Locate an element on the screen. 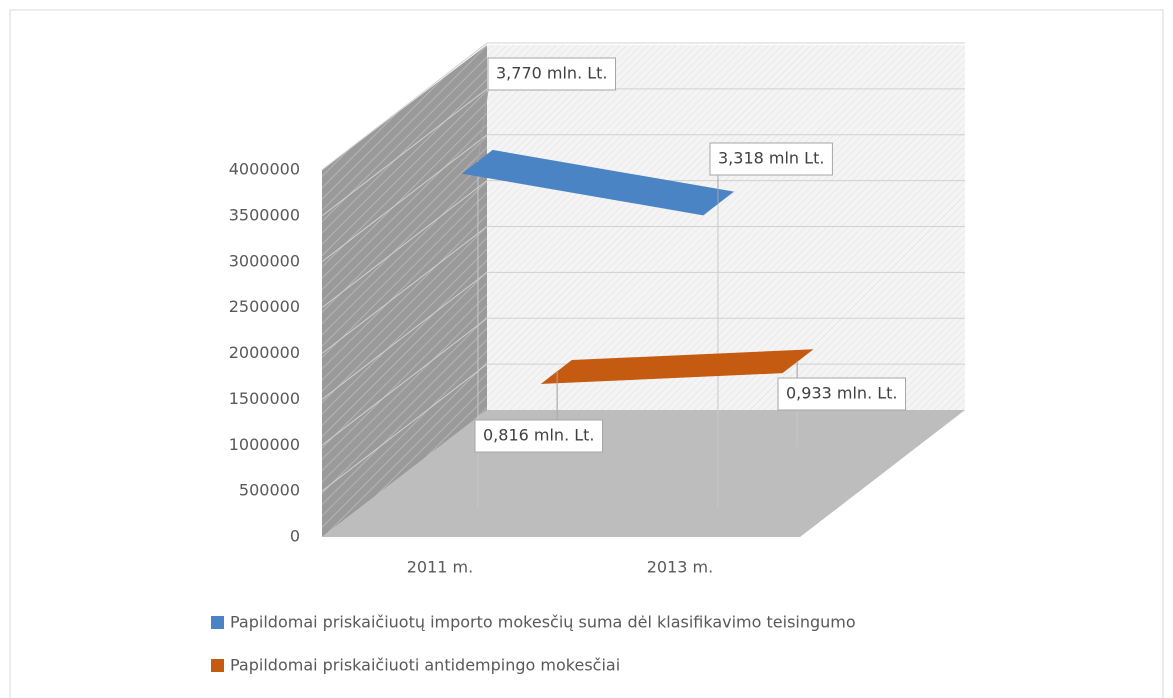  y-tick-label: 3500000 is located at coordinates (264, 214).